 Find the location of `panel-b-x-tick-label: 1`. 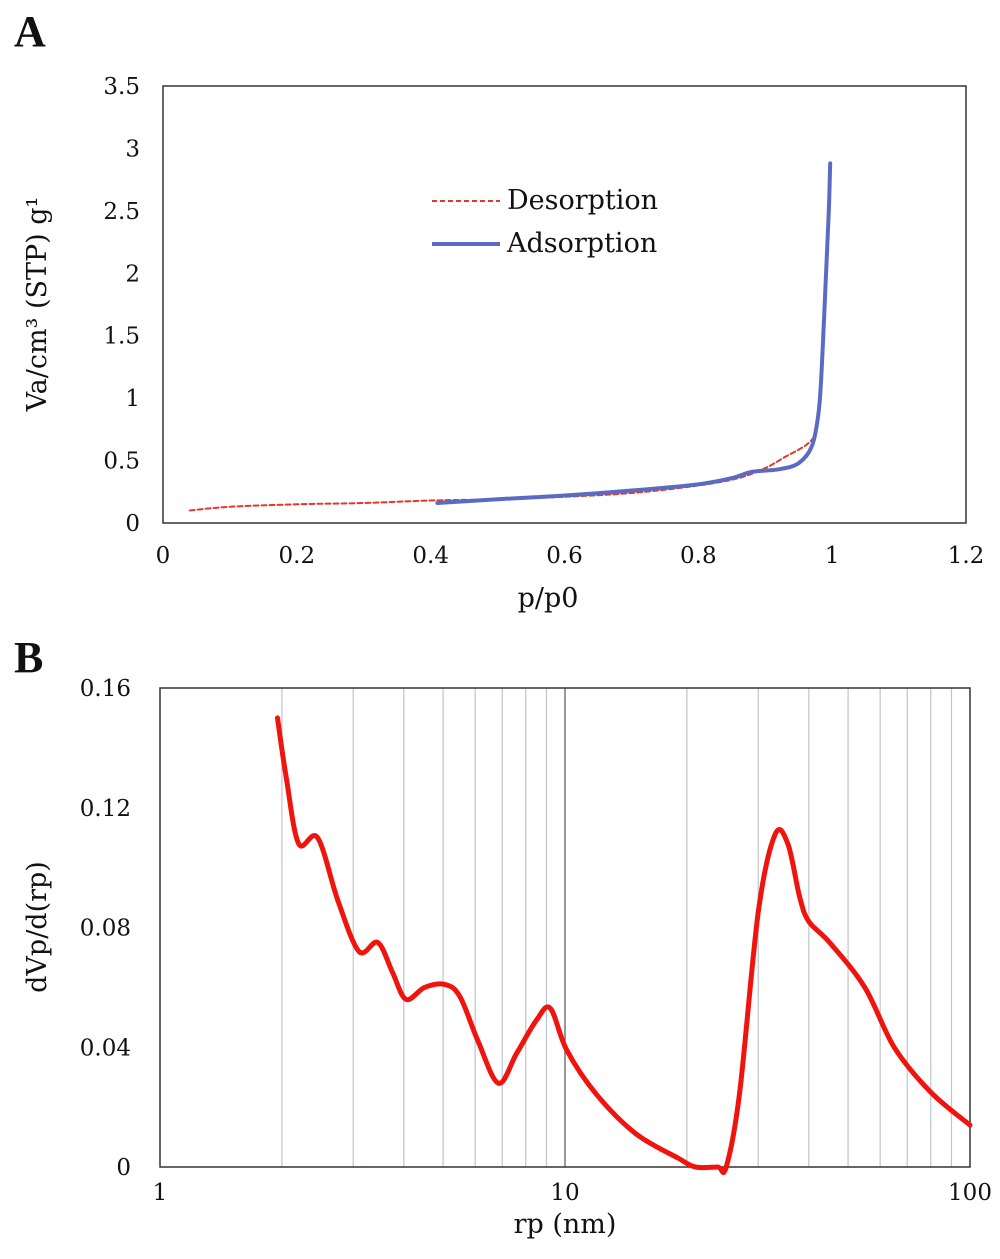

panel-b-x-tick-label: 1 is located at coordinates (160, 1193).